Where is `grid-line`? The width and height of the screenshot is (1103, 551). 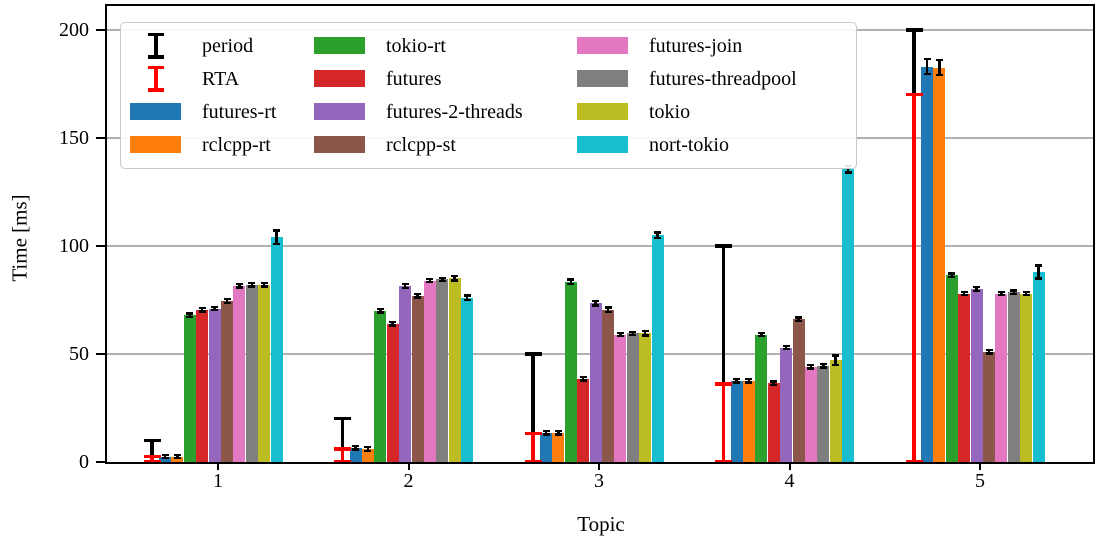
grid-line is located at coordinates (601, 246).